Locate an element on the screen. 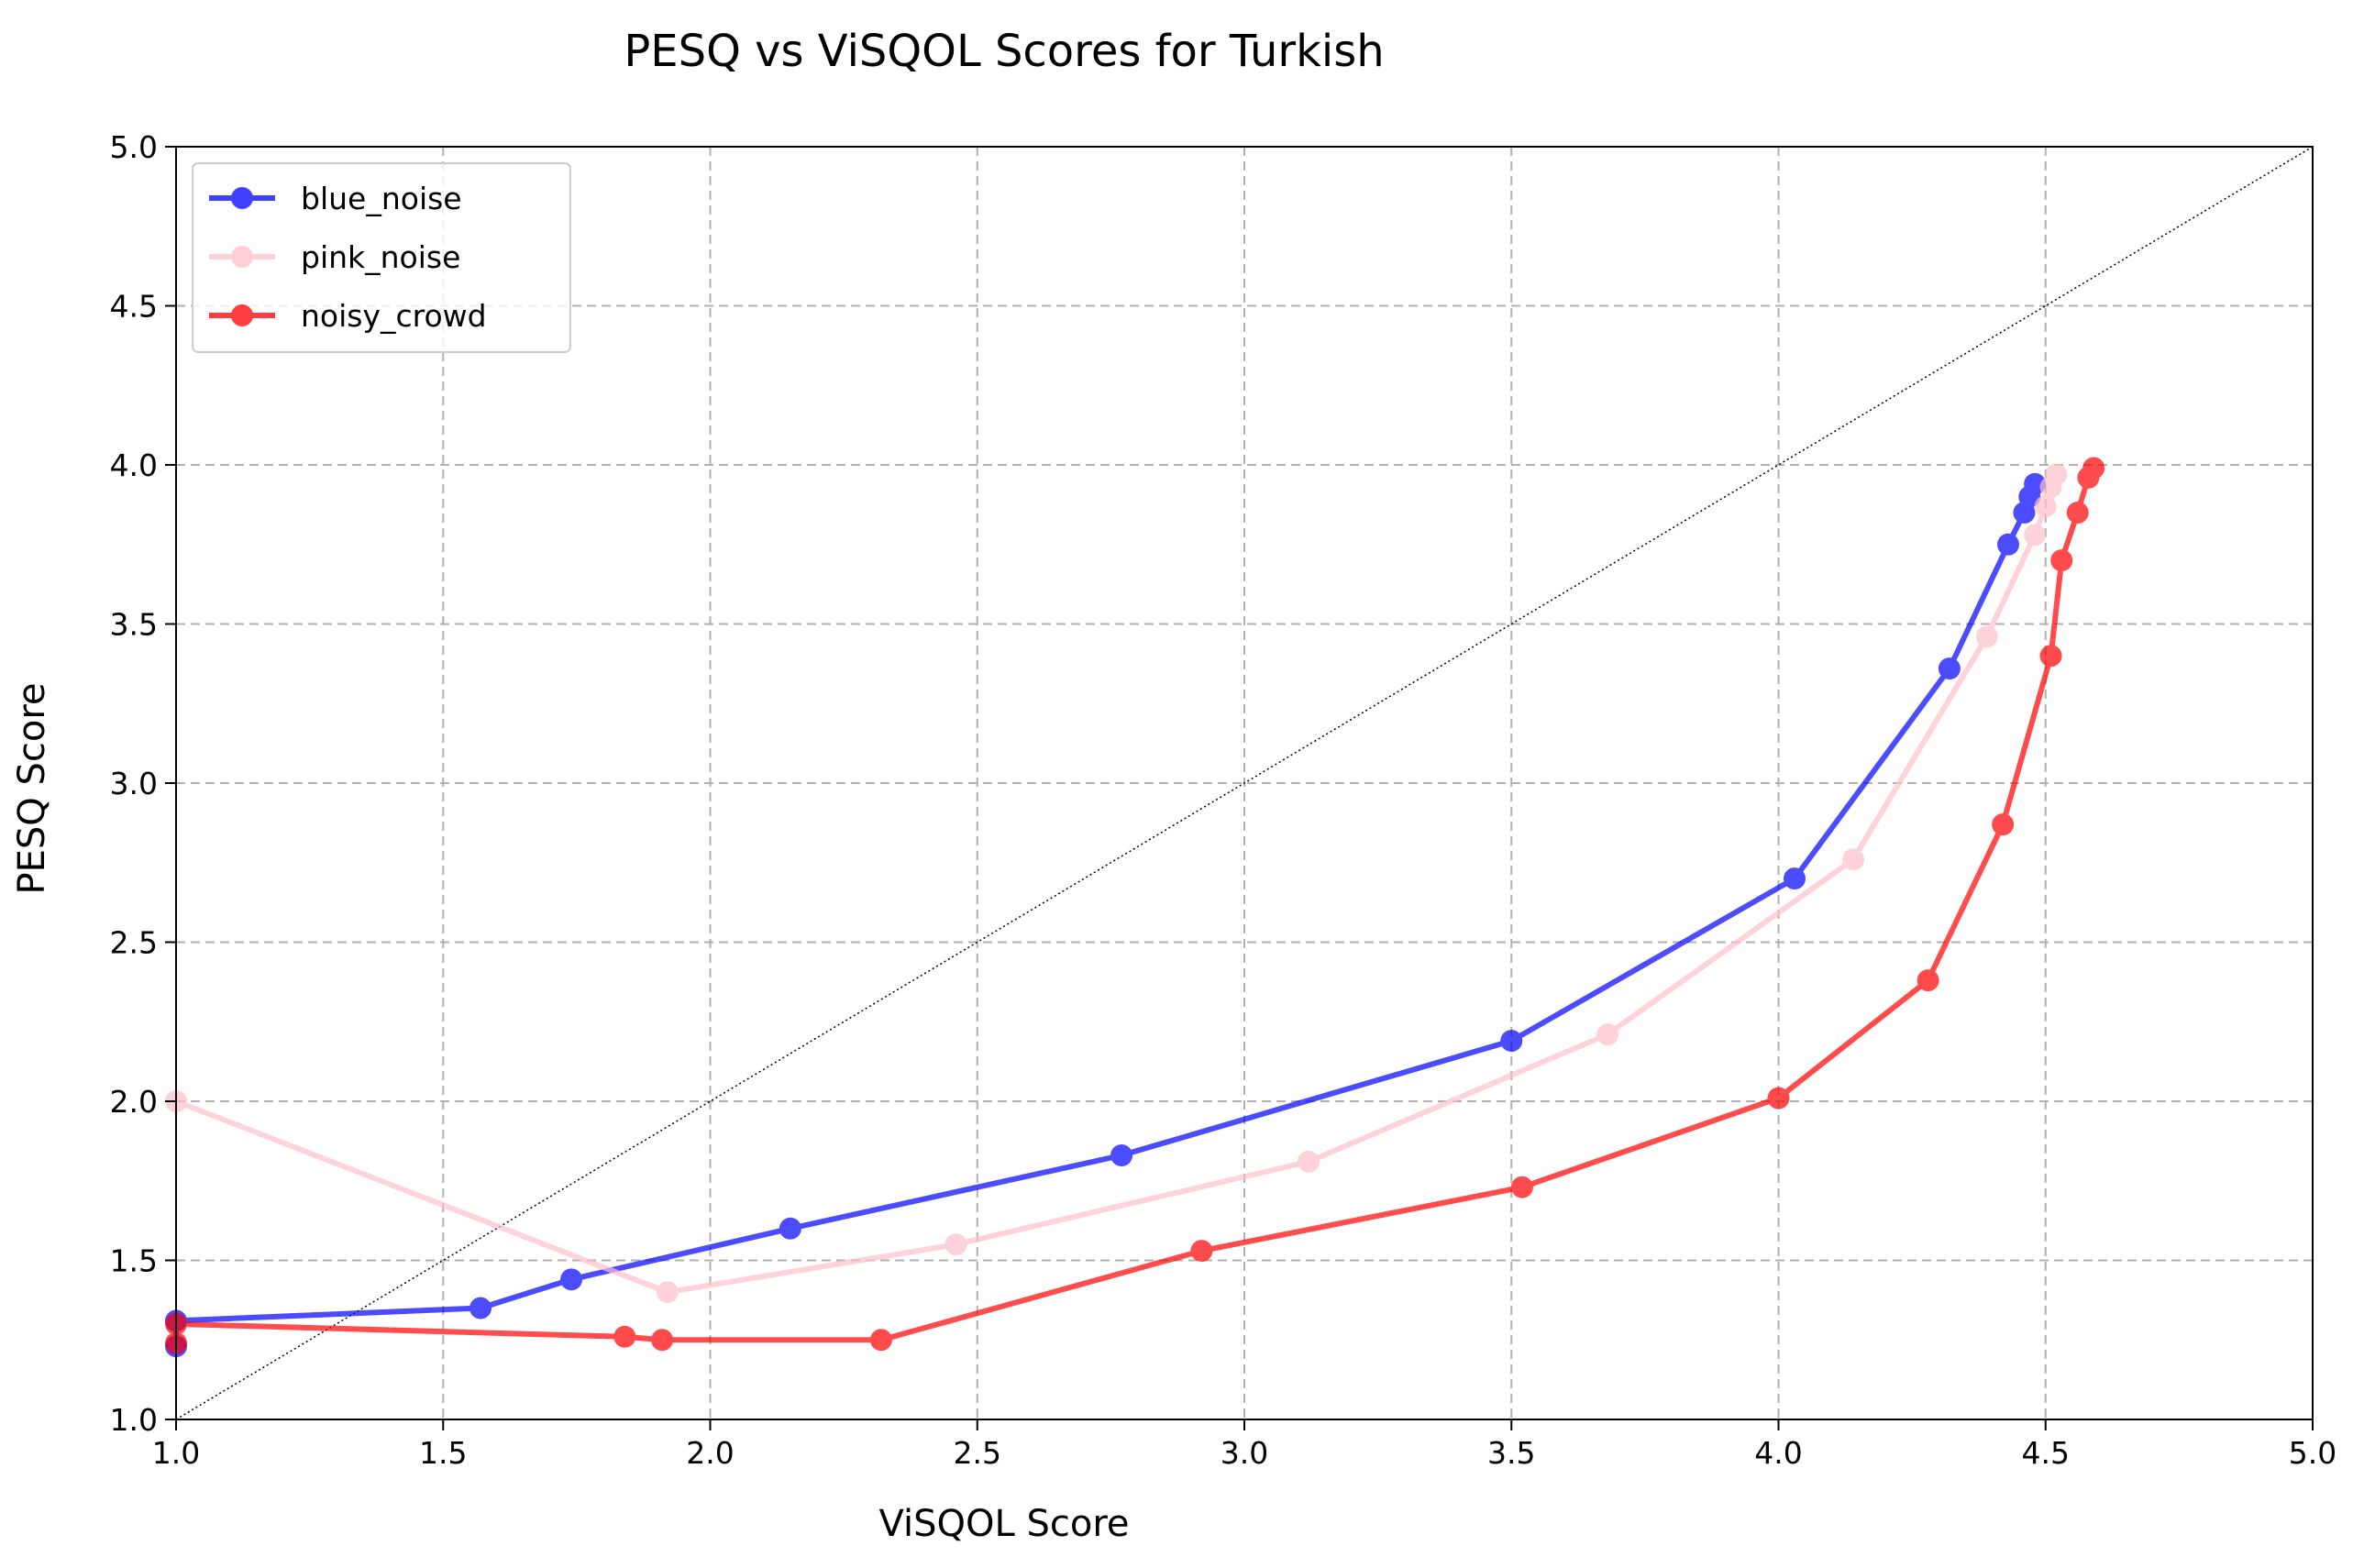  x-tick-label: 4.0 is located at coordinates (1778, 1453).